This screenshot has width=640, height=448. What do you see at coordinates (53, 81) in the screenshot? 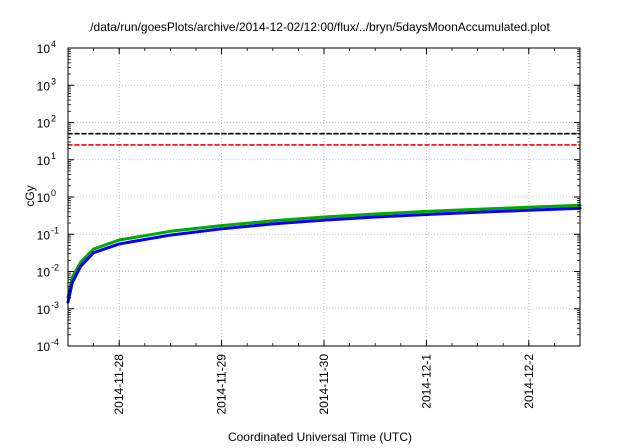
I see `y-tick-exponent: 3` at bounding box center [53, 81].